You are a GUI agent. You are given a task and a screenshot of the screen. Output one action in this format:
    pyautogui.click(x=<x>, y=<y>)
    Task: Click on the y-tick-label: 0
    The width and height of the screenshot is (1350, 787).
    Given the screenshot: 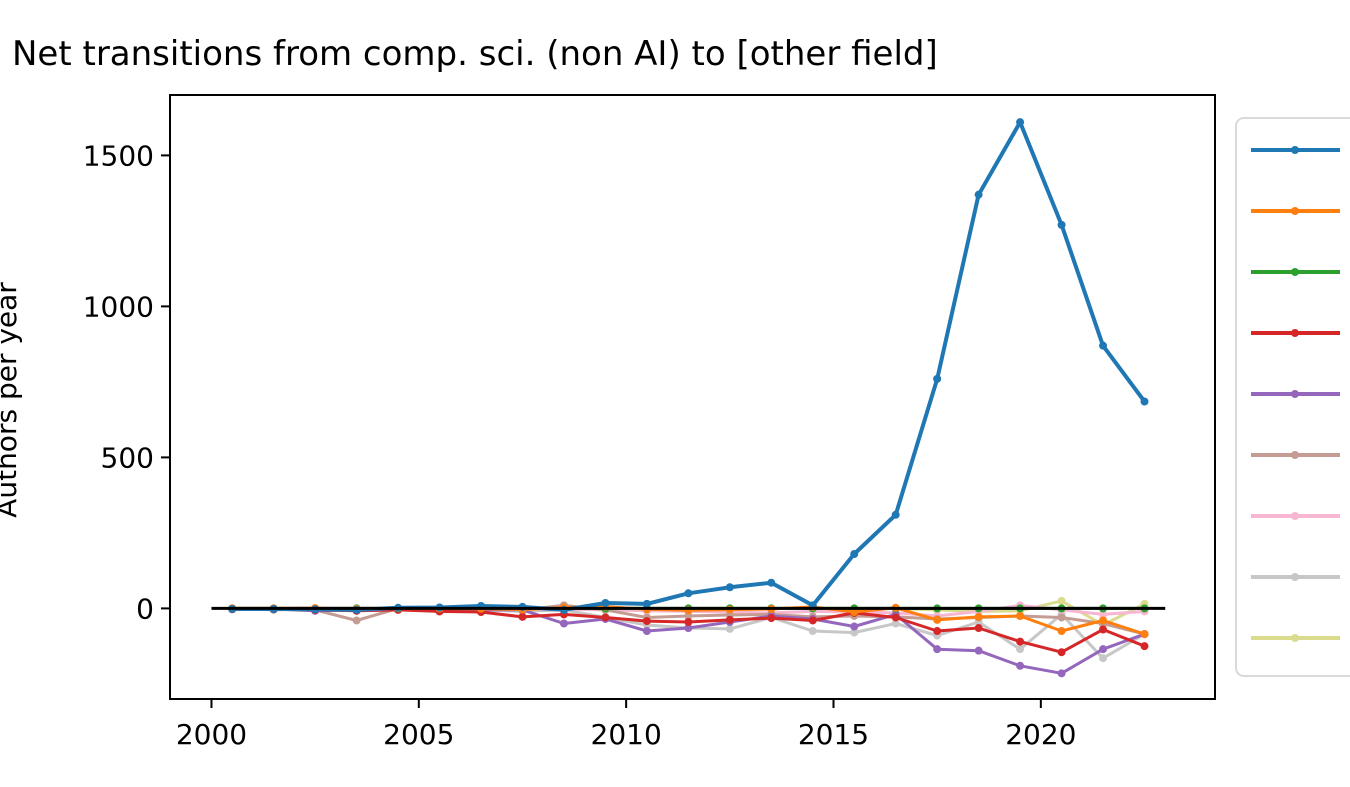 What is the action you would take?
    pyautogui.click(x=145, y=608)
    